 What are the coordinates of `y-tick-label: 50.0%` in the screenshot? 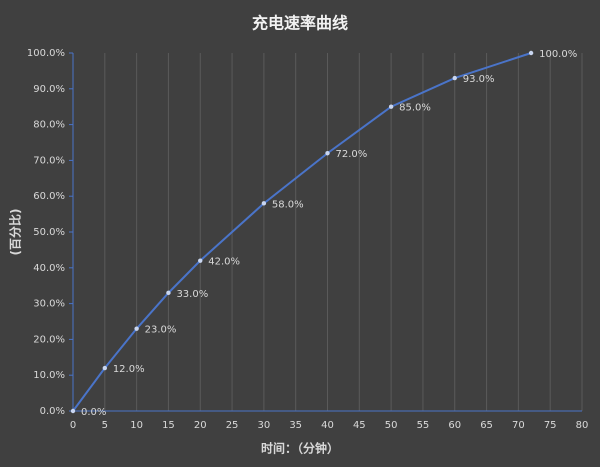 It's located at (49, 232).